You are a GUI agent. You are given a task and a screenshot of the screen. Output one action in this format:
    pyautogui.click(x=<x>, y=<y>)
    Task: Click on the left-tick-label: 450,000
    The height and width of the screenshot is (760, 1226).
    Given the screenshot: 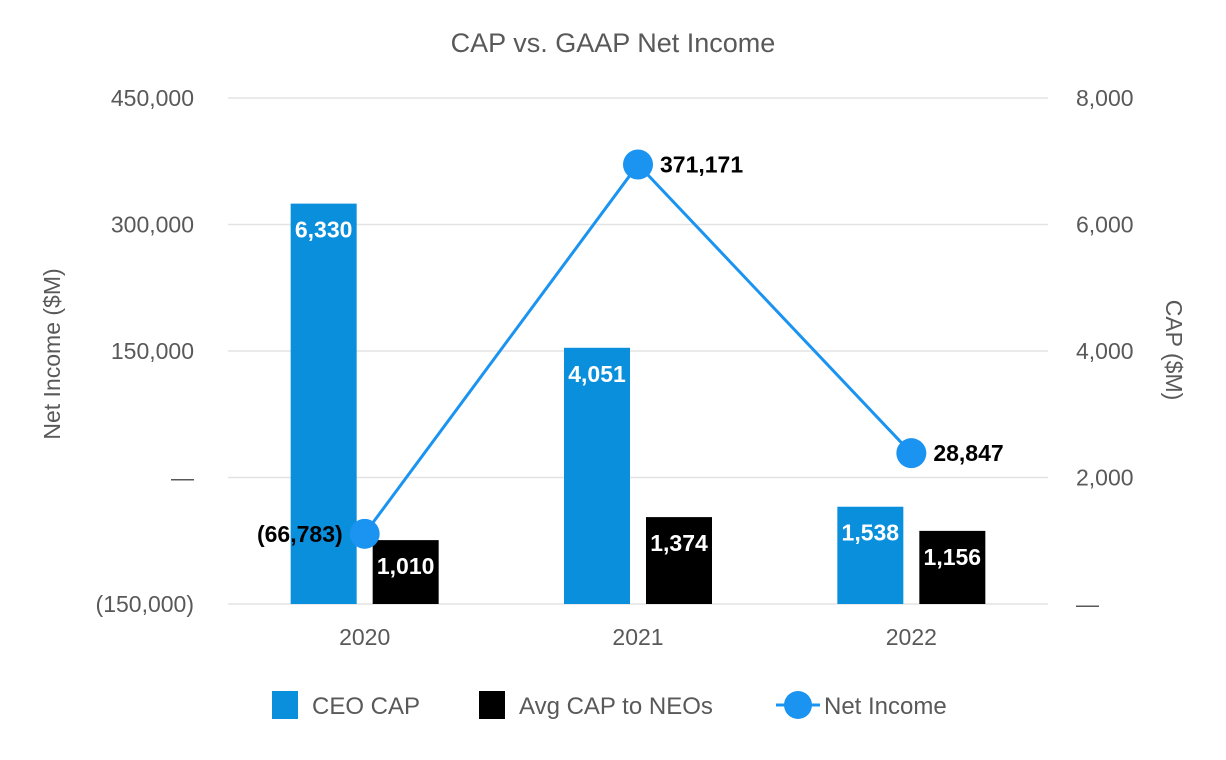 What is the action you would take?
    pyautogui.click(x=152, y=98)
    